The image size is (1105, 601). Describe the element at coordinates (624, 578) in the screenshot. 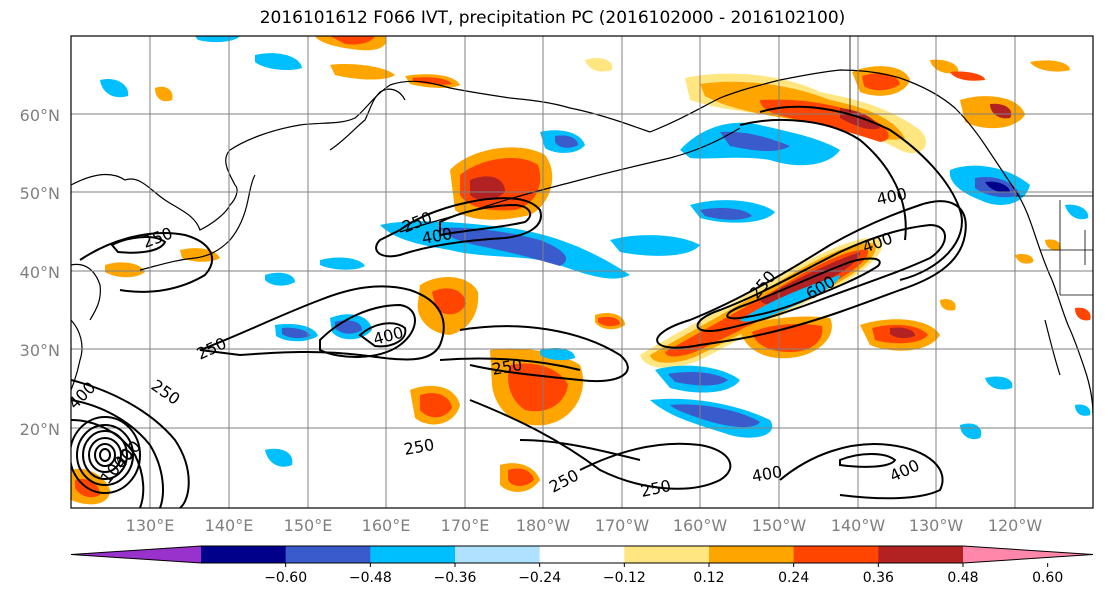

I see `colorbar-tick-label: −0.12` at that location.